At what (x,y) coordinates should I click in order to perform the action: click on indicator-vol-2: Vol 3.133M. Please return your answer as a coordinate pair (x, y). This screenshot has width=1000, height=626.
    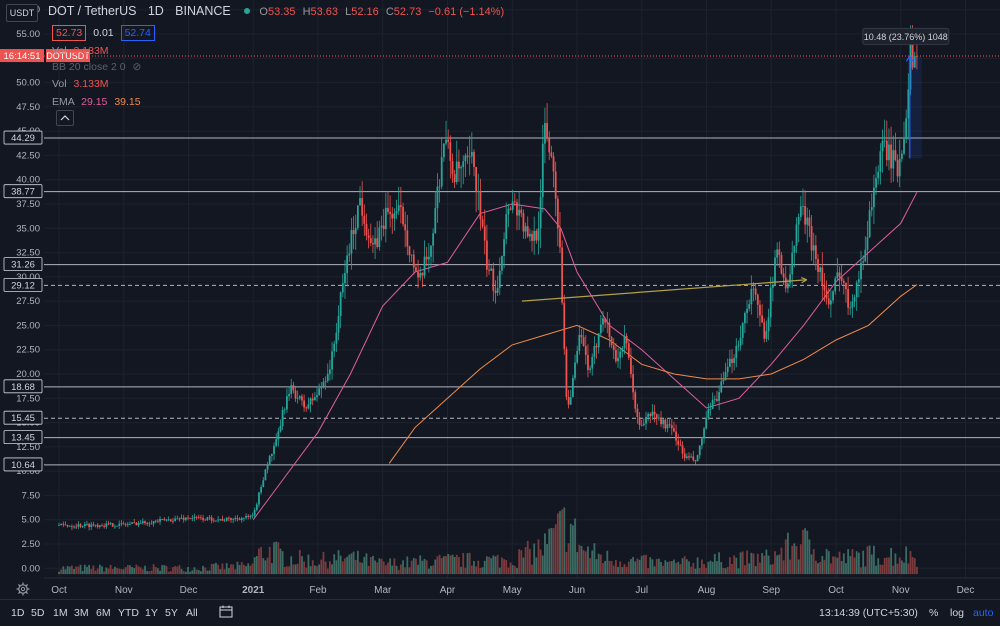
    Looking at the image, I should click on (80, 84).